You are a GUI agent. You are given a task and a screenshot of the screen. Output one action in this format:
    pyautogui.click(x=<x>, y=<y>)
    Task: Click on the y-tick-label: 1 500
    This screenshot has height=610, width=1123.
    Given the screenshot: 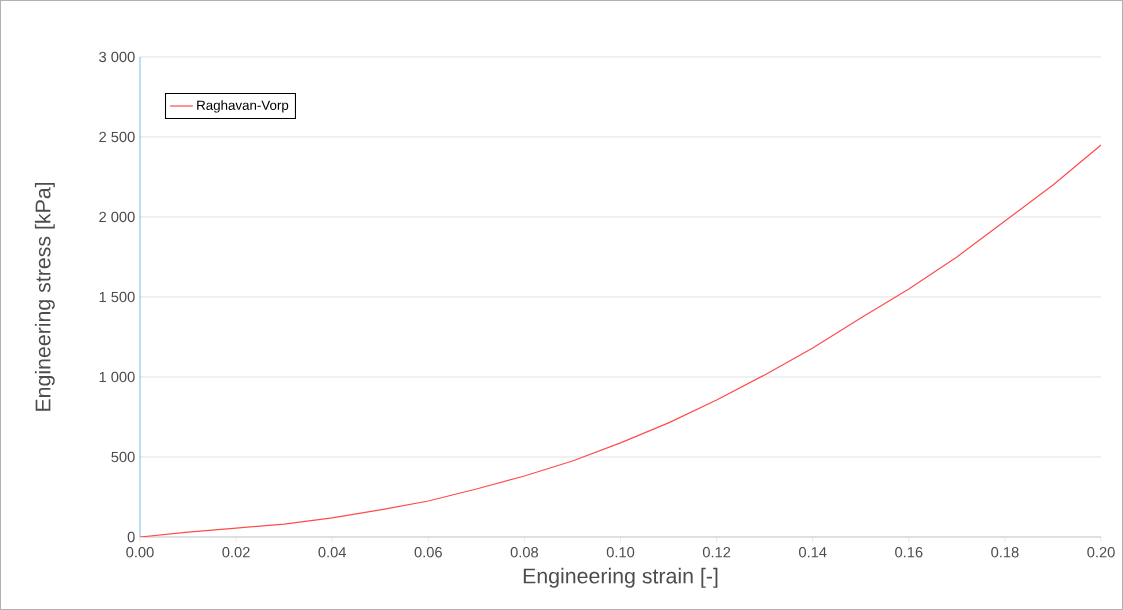 What is the action you would take?
    pyautogui.click(x=117, y=297)
    